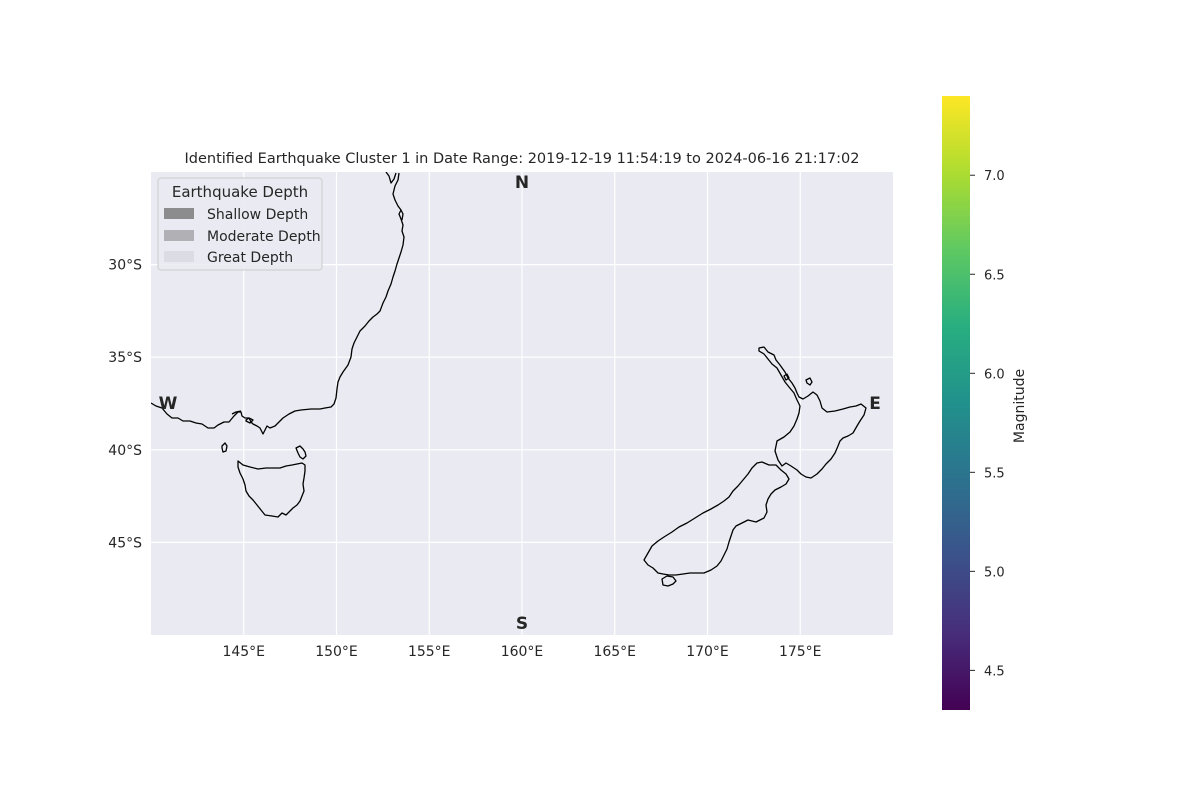 The height and width of the screenshot is (800, 1200). Describe the element at coordinates (716, 518) in the screenshot. I see `south-island-coastline` at that location.